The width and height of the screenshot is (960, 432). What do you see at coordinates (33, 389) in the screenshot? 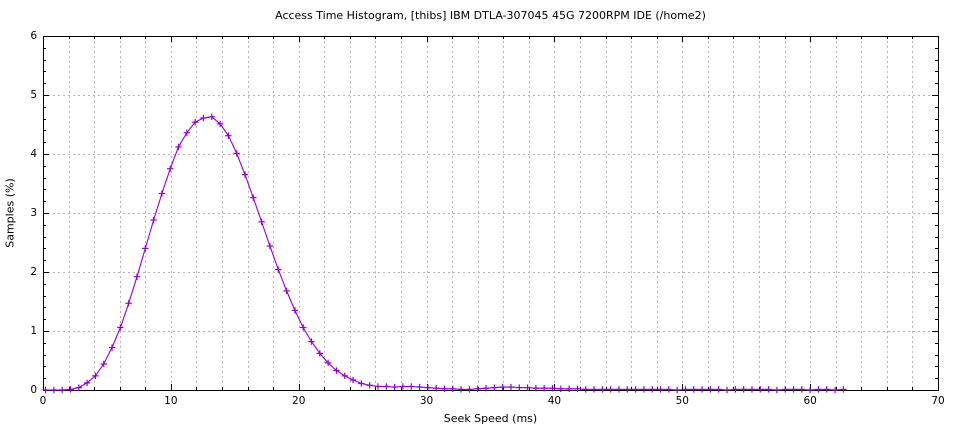
I see `y-tick-label: 0` at bounding box center [33, 389].